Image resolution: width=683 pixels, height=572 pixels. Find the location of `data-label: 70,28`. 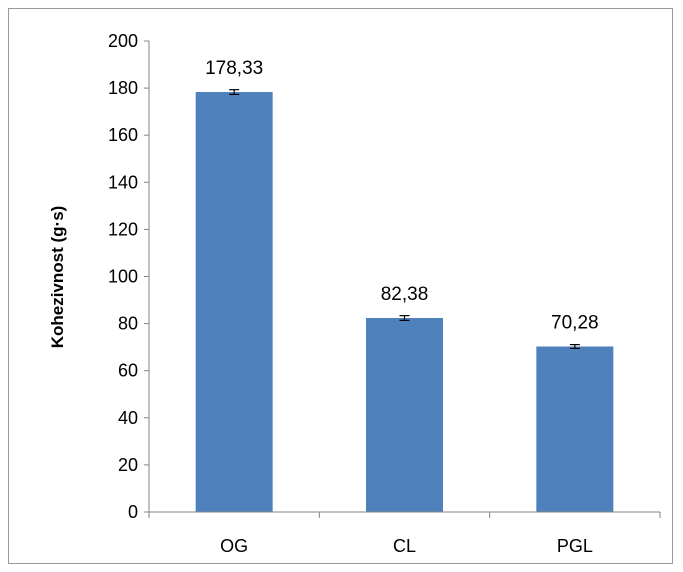

data-label: 70,28 is located at coordinates (575, 322).